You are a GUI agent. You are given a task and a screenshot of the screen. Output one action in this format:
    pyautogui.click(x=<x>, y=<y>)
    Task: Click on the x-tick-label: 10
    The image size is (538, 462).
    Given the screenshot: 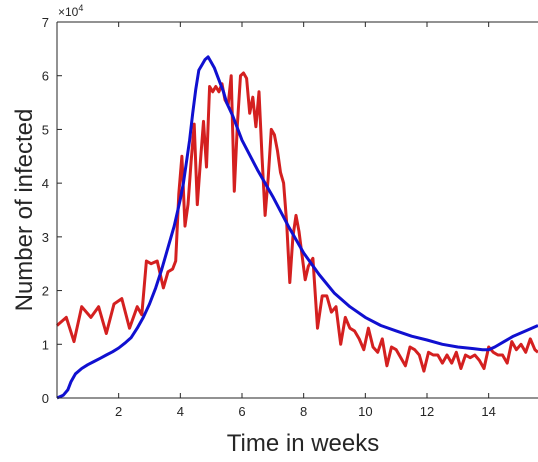 What is the action you would take?
    pyautogui.click(x=365, y=411)
    